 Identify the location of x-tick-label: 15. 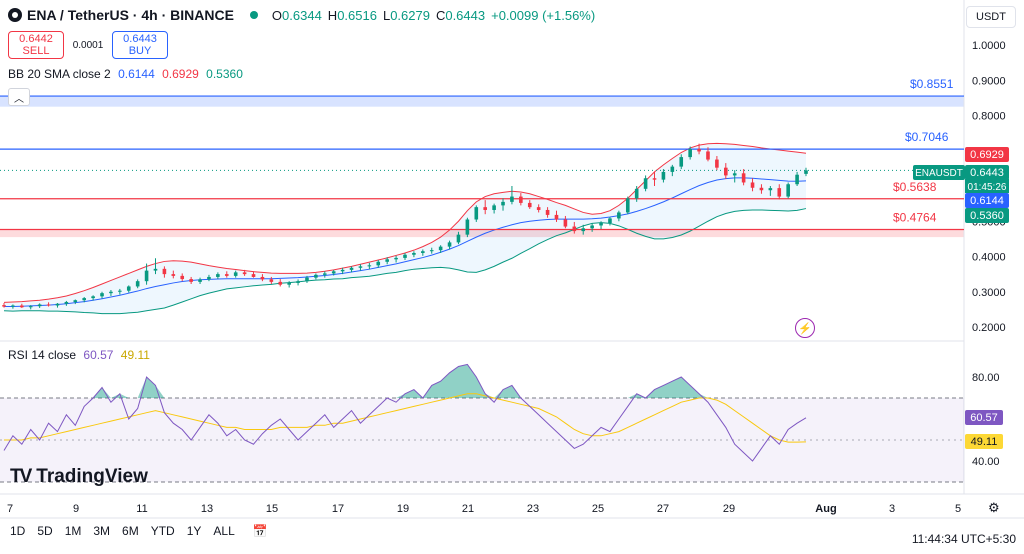
(272, 509).